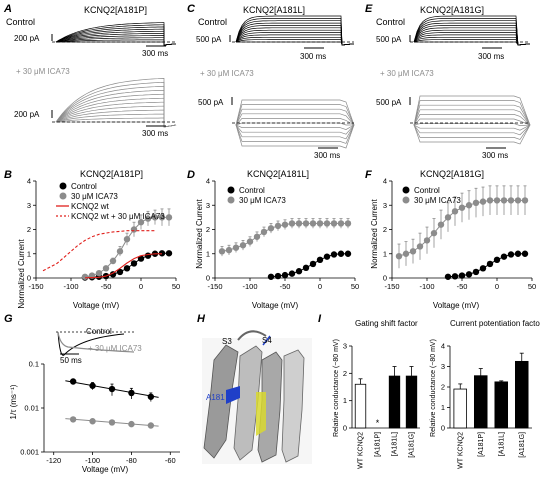 This screenshot has width=540, height=489. I want to click on inset-trace-control, so click(91, 343).